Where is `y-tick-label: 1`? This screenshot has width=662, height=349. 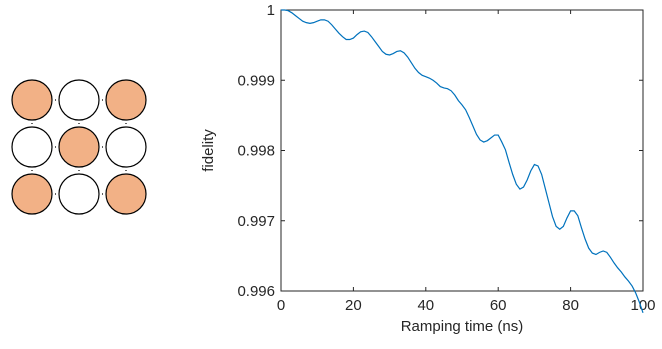 y-tick-label: 1 is located at coordinates (271, 10).